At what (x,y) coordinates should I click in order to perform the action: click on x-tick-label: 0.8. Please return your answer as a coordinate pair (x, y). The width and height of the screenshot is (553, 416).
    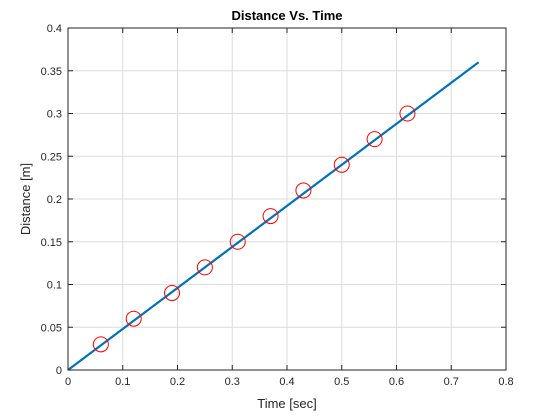
    Looking at the image, I should click on (505, 382).